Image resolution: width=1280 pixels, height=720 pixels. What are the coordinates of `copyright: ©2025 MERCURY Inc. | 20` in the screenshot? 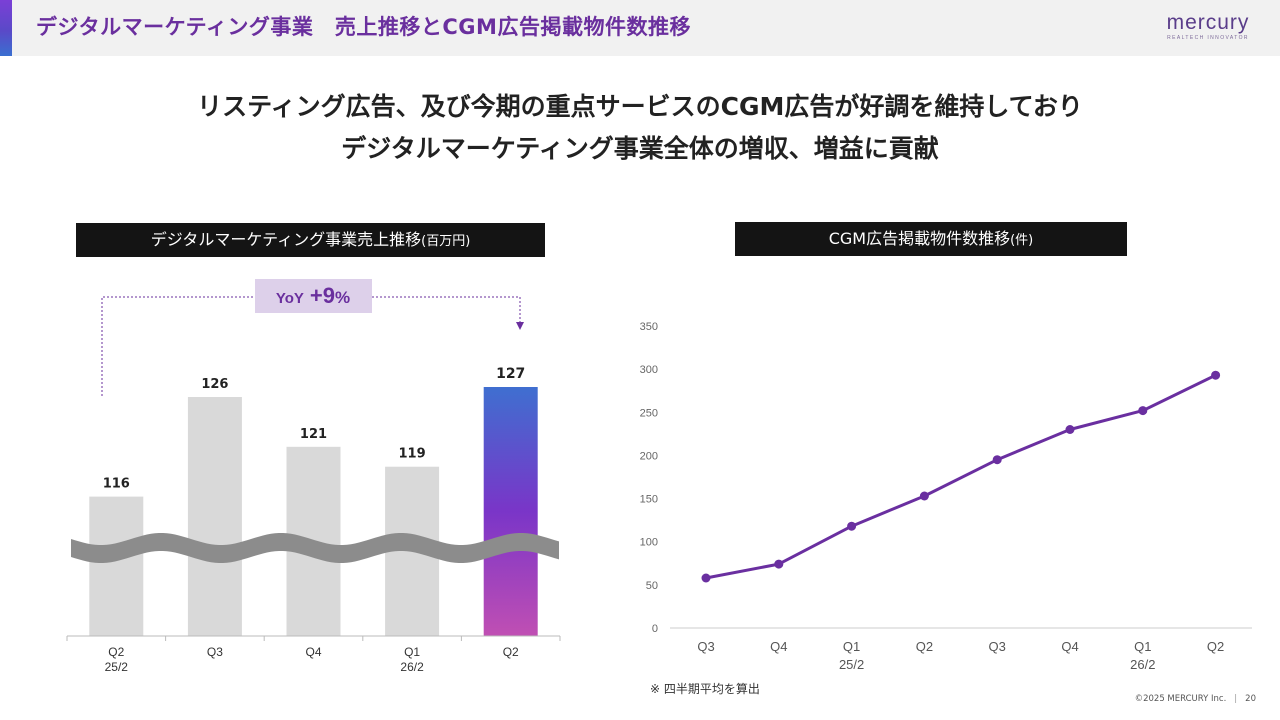 It's located at (1195, 699).